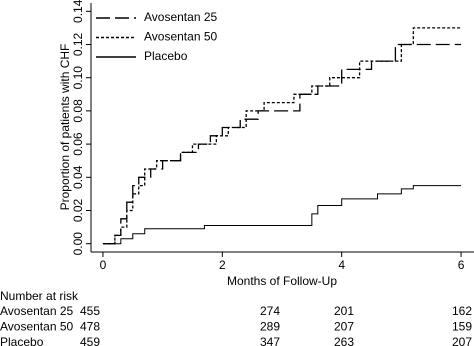 The image size is (474, 346). What do you see at coordinates (222, 265) in the screenshot?
I see `x-tick-label: 2` at bounding box center [222, 265].